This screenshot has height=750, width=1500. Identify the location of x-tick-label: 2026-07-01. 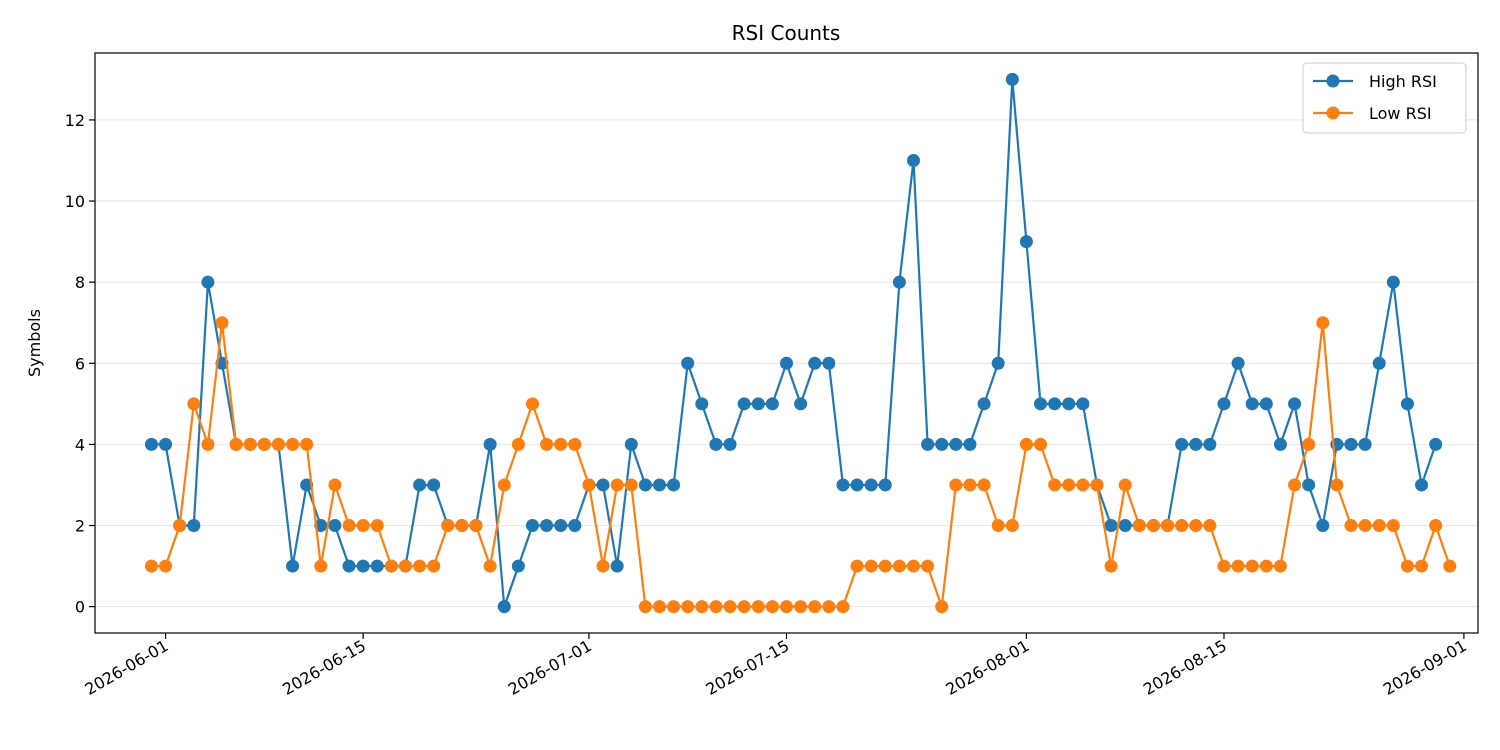
(550, 667).